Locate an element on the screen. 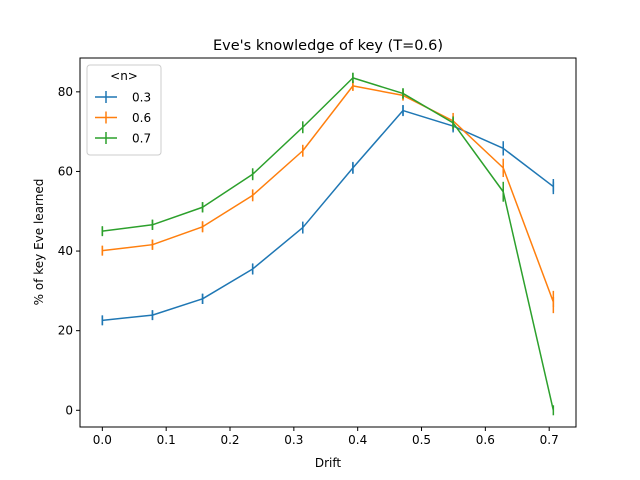  x-tick-label: 0.7 is located at coordinates (549, 440).